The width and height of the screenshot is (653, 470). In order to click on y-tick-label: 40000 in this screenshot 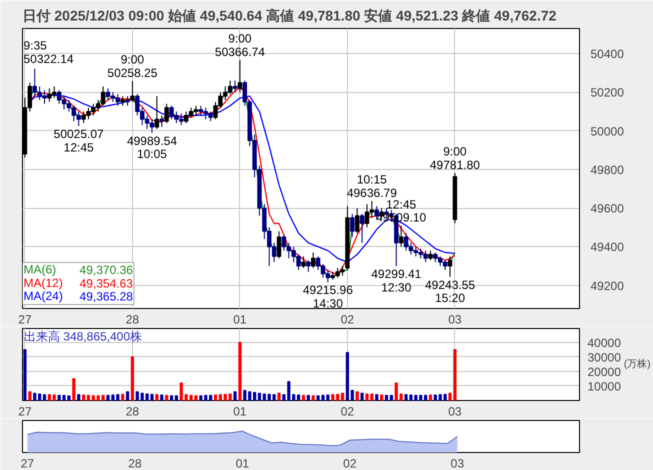, I will do `click(605, 343)`.